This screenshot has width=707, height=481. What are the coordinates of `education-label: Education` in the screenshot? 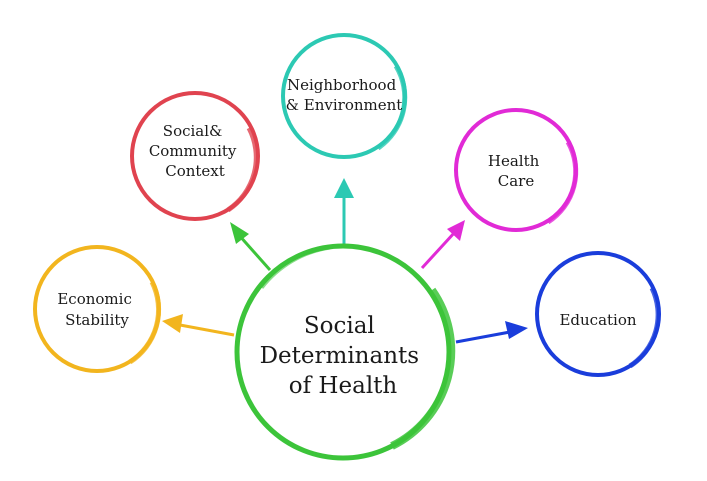 It's located at (597, 320).